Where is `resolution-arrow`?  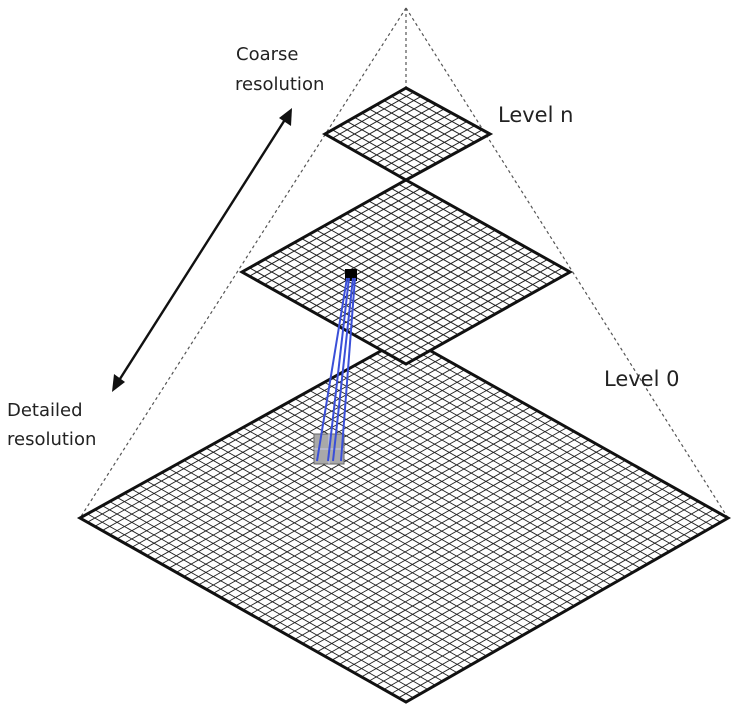 resolution-arrow is located at coordinates (202, 250).